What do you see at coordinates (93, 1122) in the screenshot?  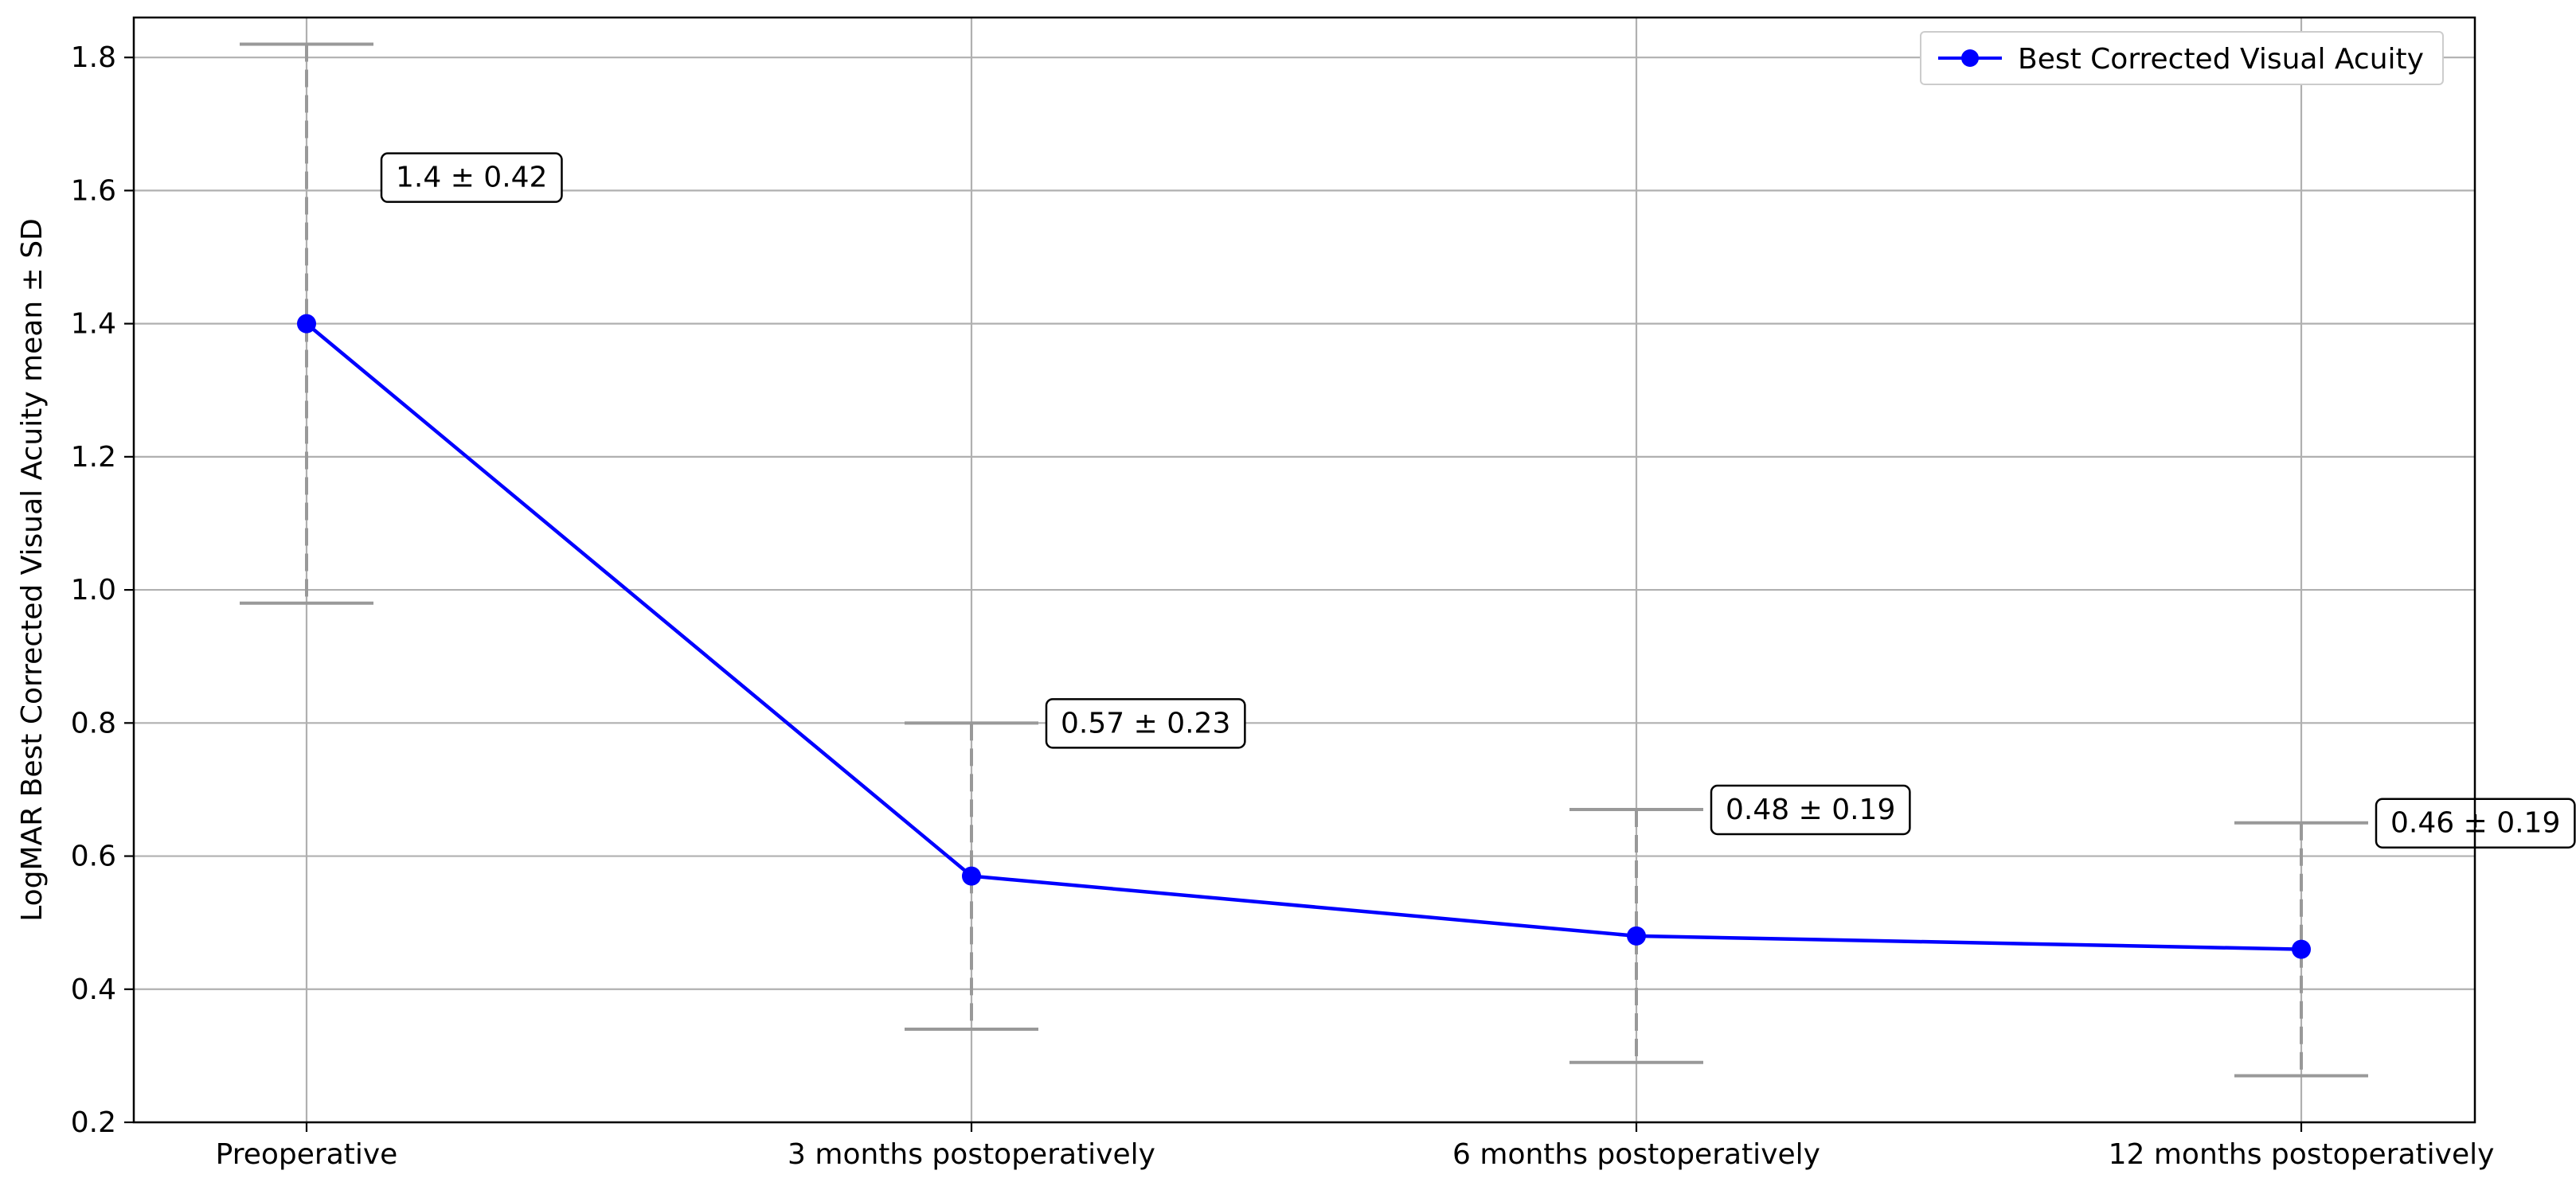 I see `y-tick-label: 0.2` at bounding box center [93, 1122].